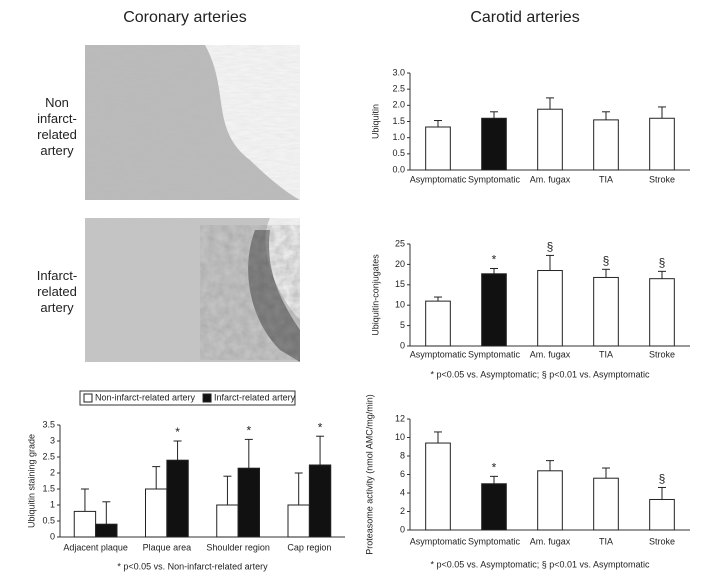  Describe the element at coordinates (309, 547) in the screenshot. I see `x-tick-label: Cap region` at that location.